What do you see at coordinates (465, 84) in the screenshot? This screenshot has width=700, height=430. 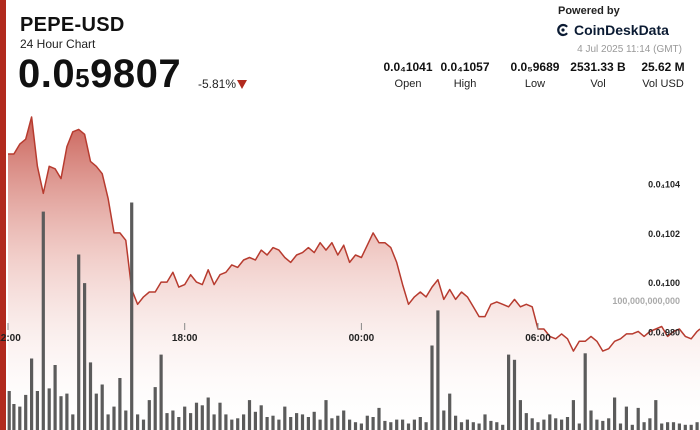 I see `stat-label: High` at bounding box center [465, 84].